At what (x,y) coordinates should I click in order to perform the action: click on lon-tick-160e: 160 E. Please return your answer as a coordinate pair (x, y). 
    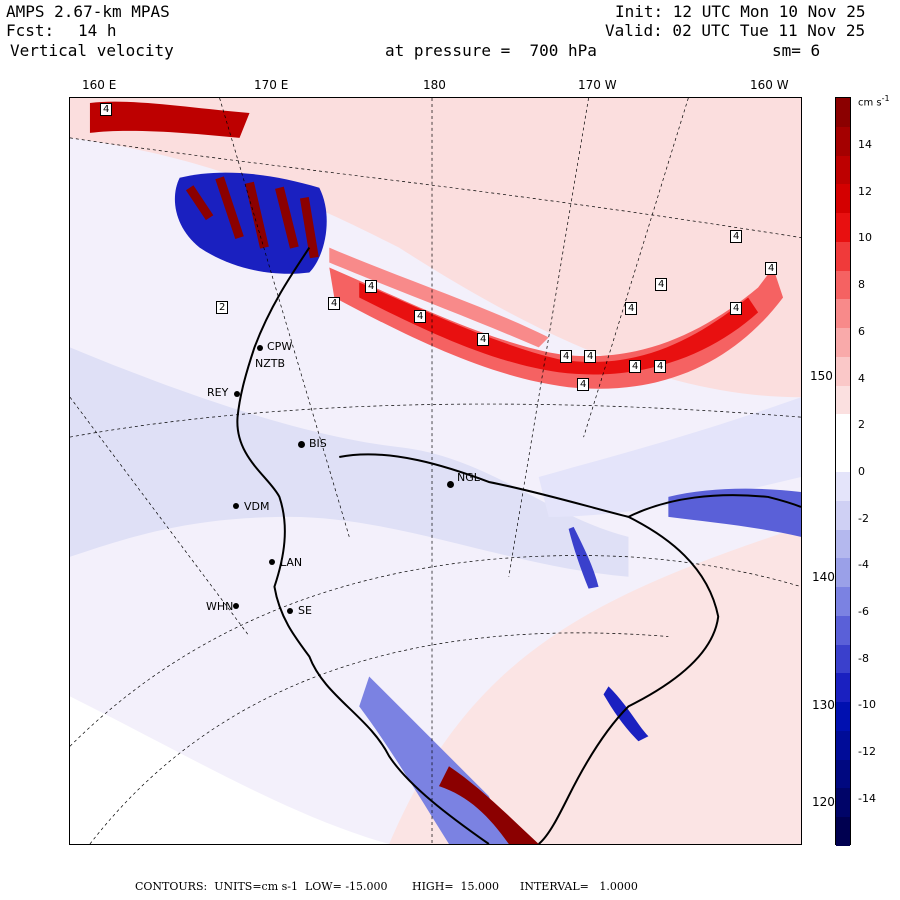
    Looking at the image, I should click on (99, 85).